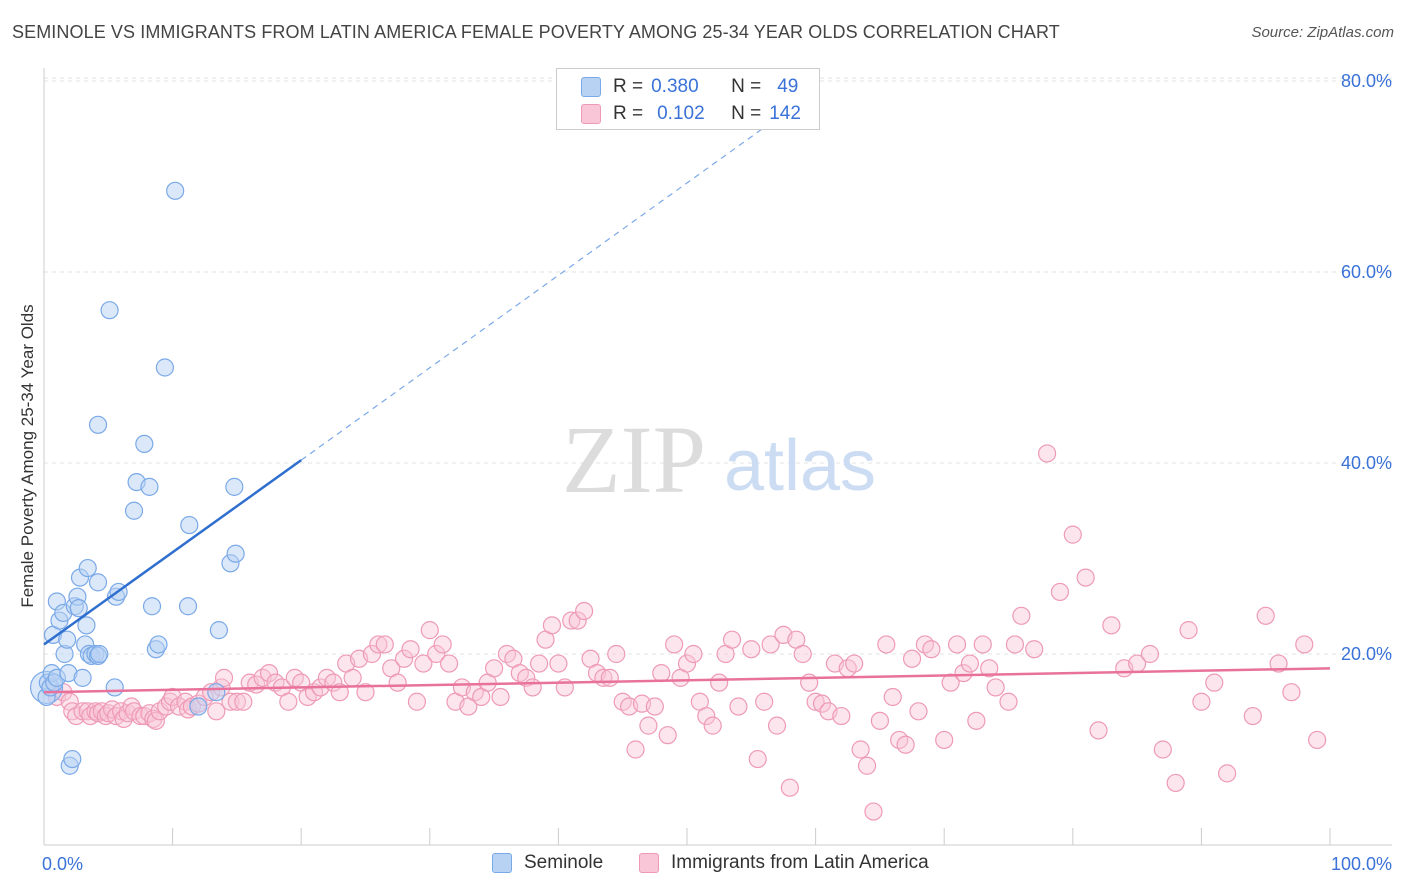 The height and width of the screenshot is (892, 1406). Describe the element at coordinates (675, 86) in the screenshot. I see `legend-r-value: 0.380` at that location.